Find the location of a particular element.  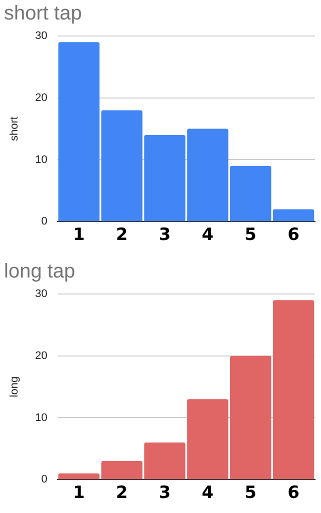

chart-title: short tap is located at coordinates (43, 13).